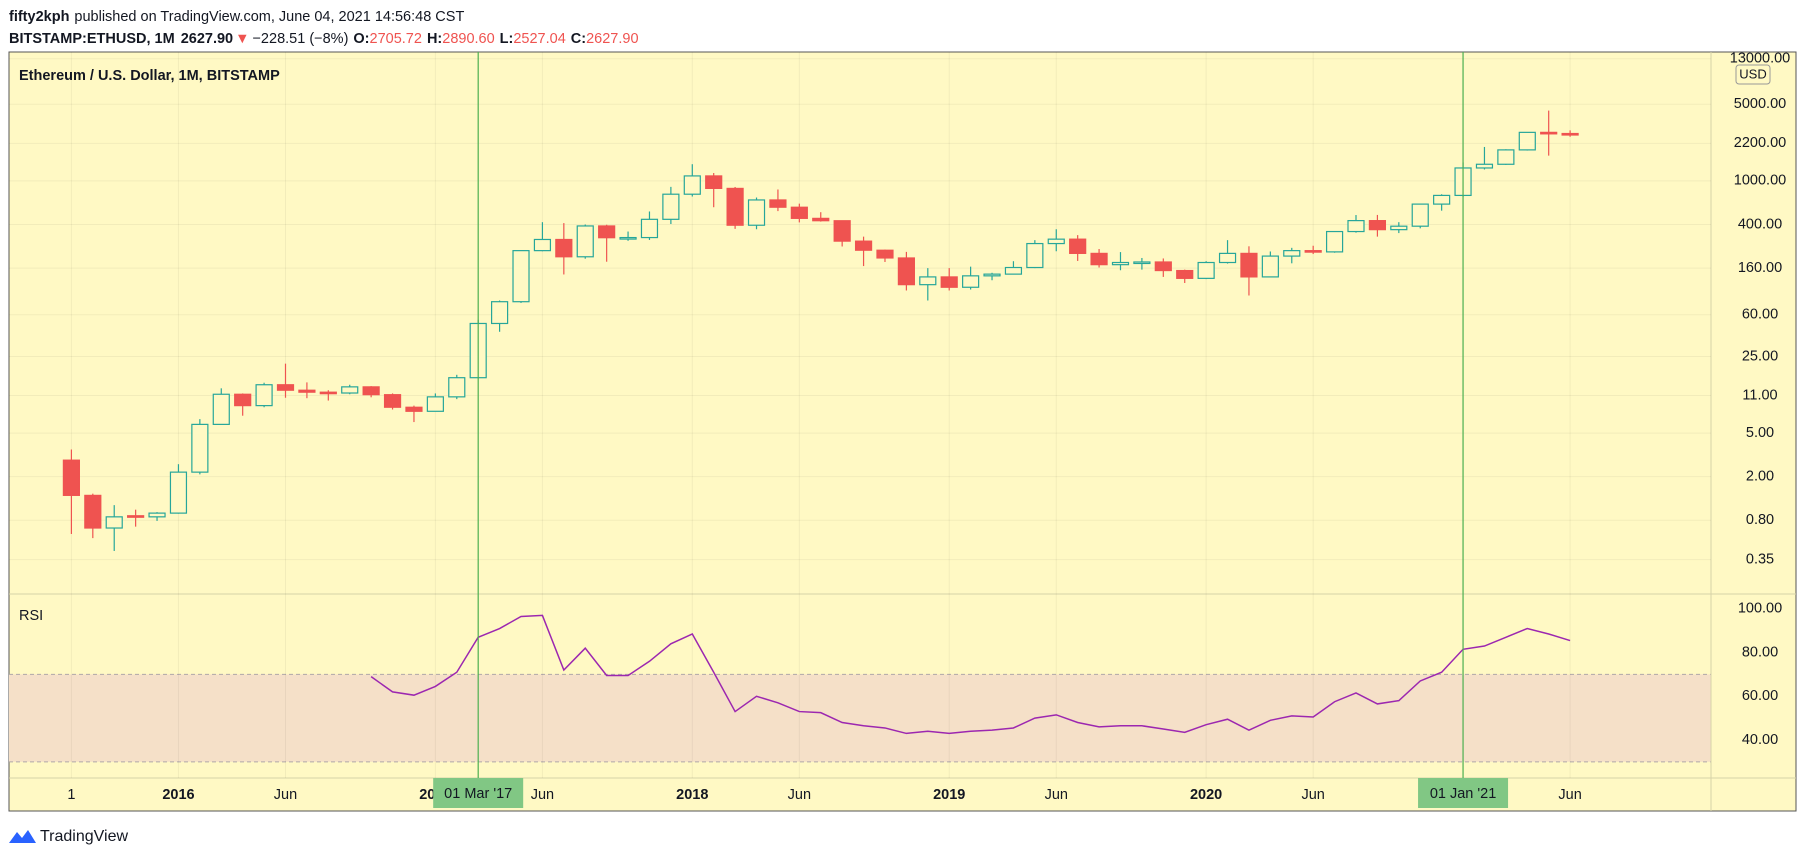 This screenshot has width=1805, height=860. What do you see at coordinates (539, 39) in the screenshot?
I see `l: 2527.04` at bounding box center [539, 39].